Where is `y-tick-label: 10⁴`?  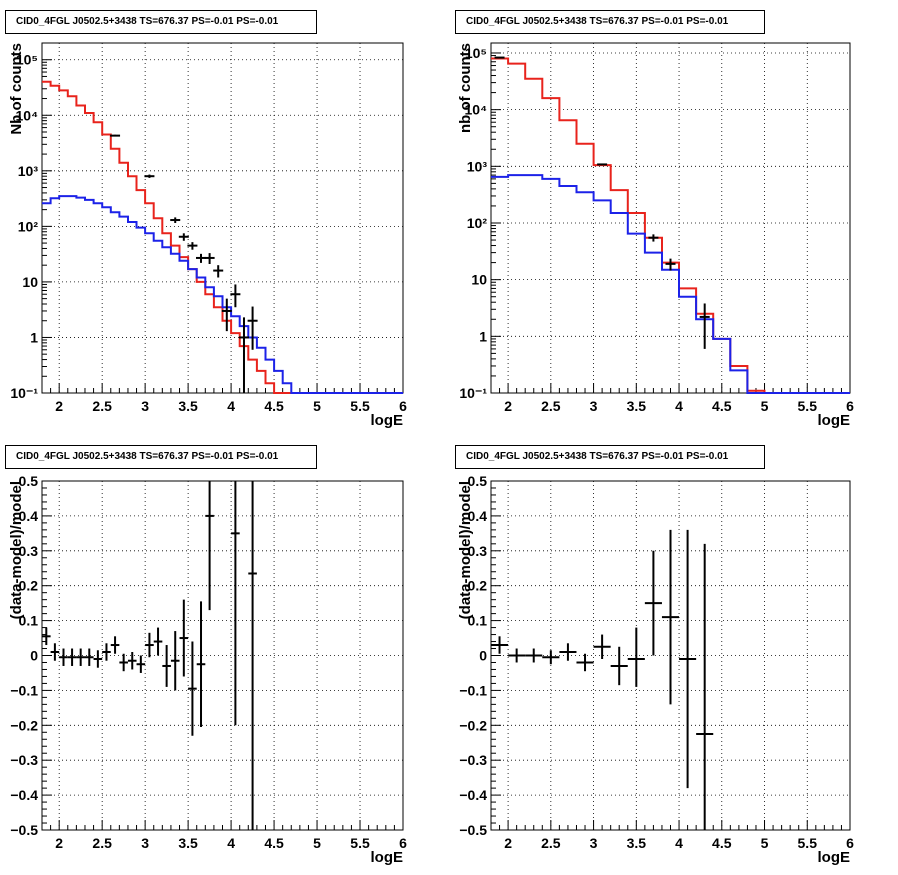
y-tick-label: 10⁴ is located at coordinates (476, 110).